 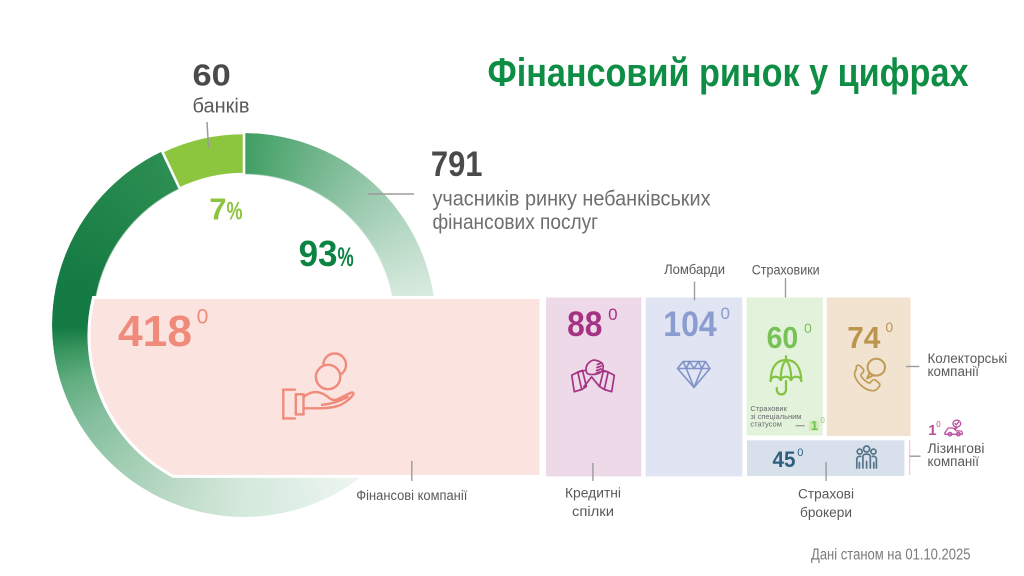 I want to click on svg-text: 104, so click(x=690, y=324).